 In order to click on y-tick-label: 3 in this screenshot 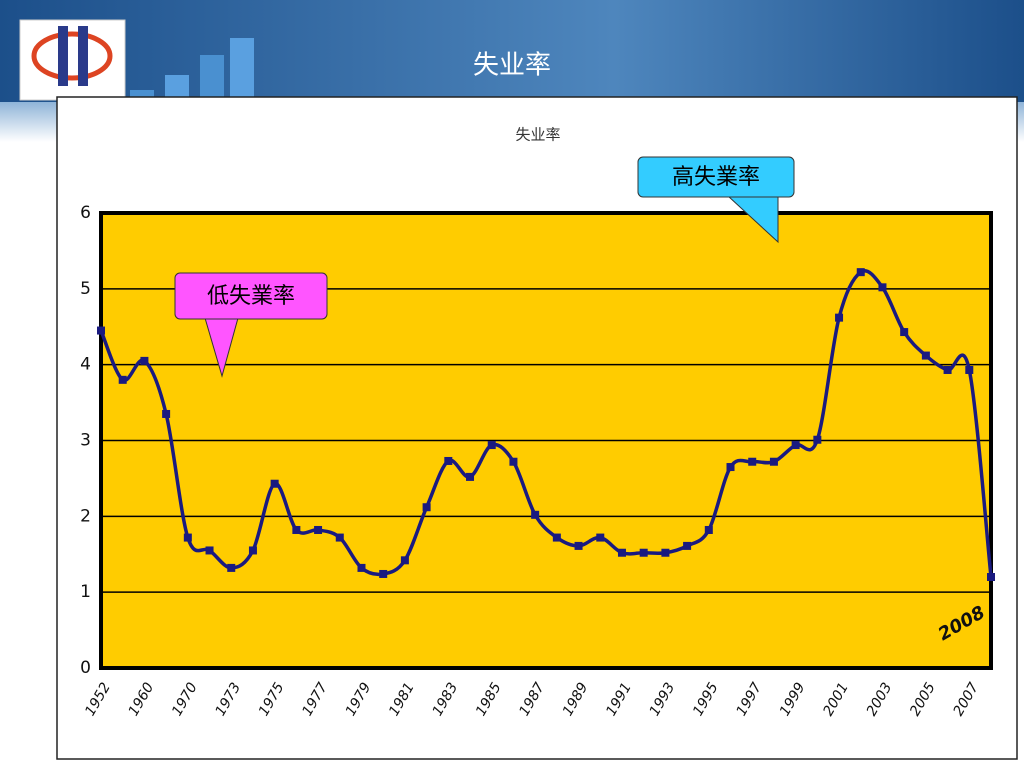, I will do `click(85, 441)`.